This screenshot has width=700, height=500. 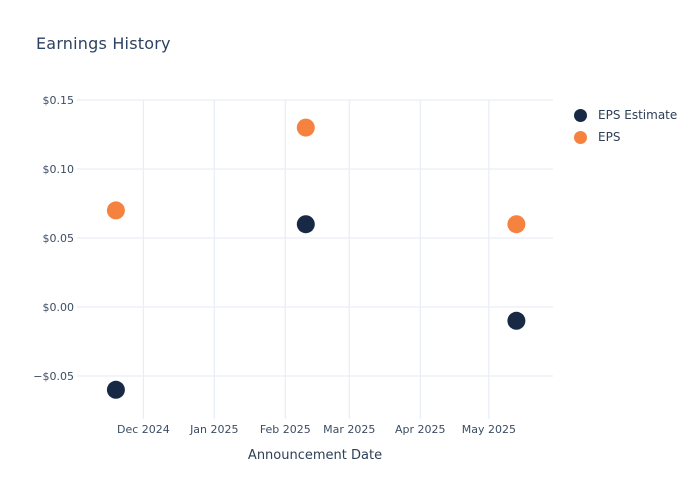 What do you see at coordinates (213, 429) in the screenshot?
I see `x-tick-label: Jan 2025` at bounding box center [213, 429].